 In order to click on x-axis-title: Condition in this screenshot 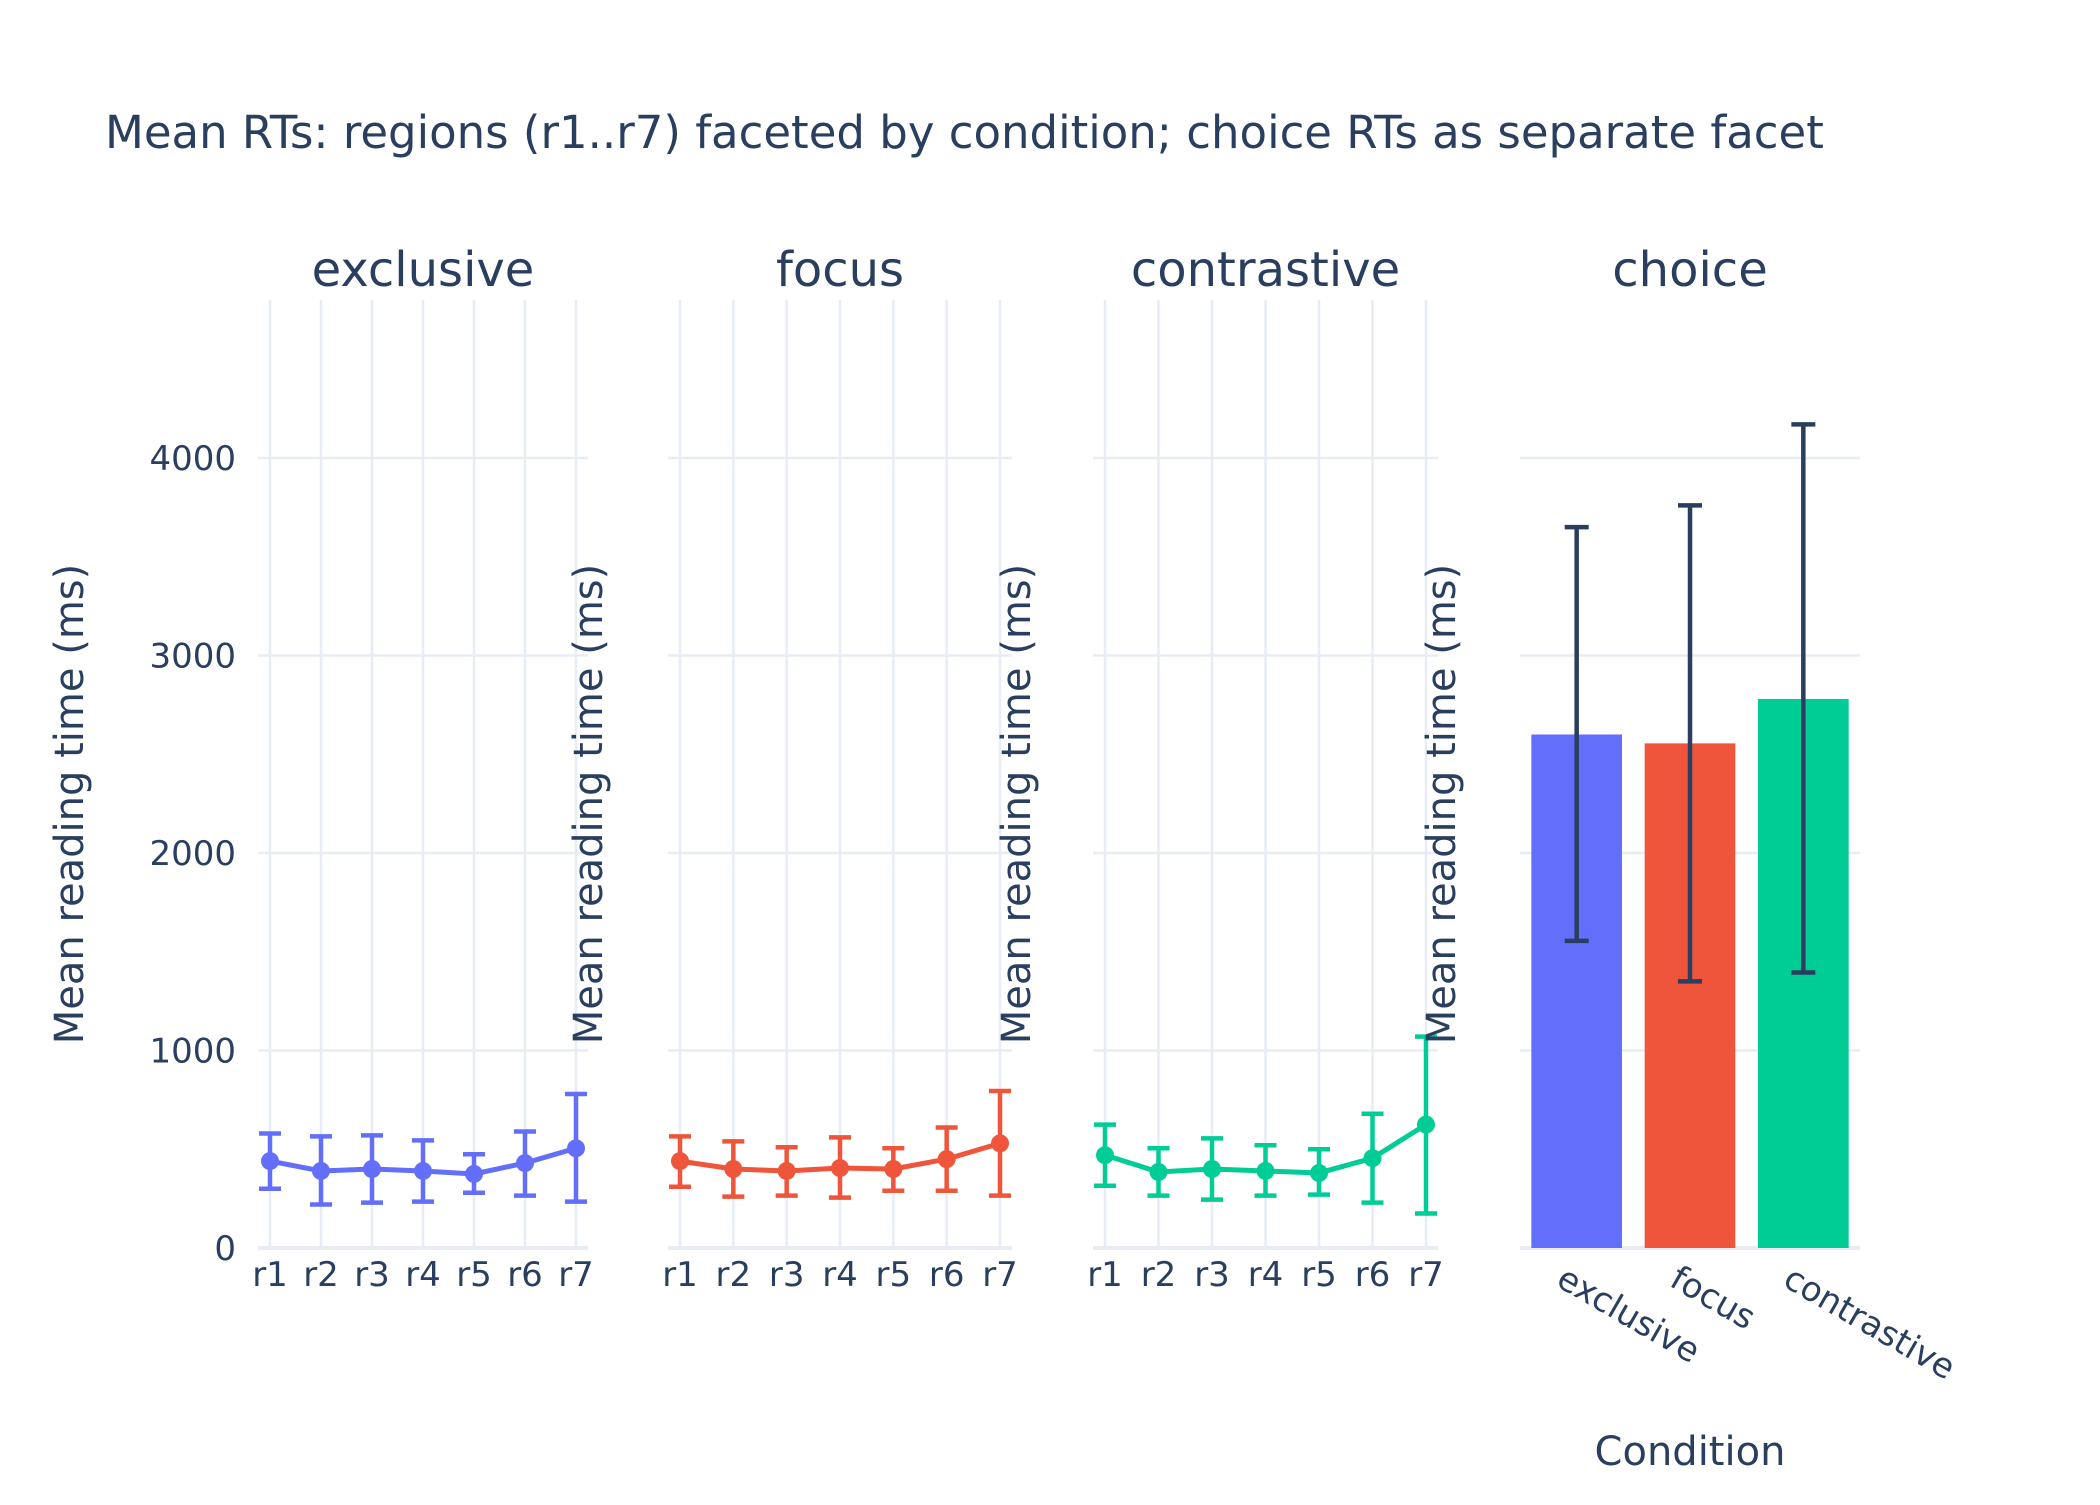, I will do `click(1690, 1452)`.